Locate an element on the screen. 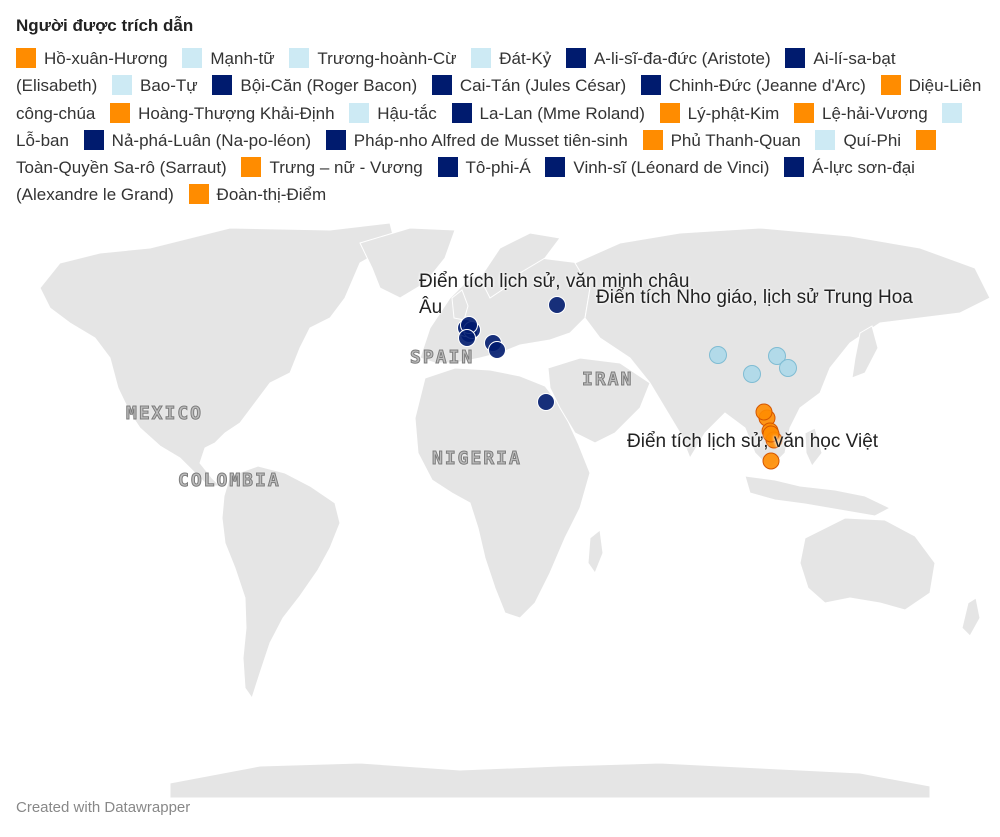  north-america is located at coordinates (217, 354).